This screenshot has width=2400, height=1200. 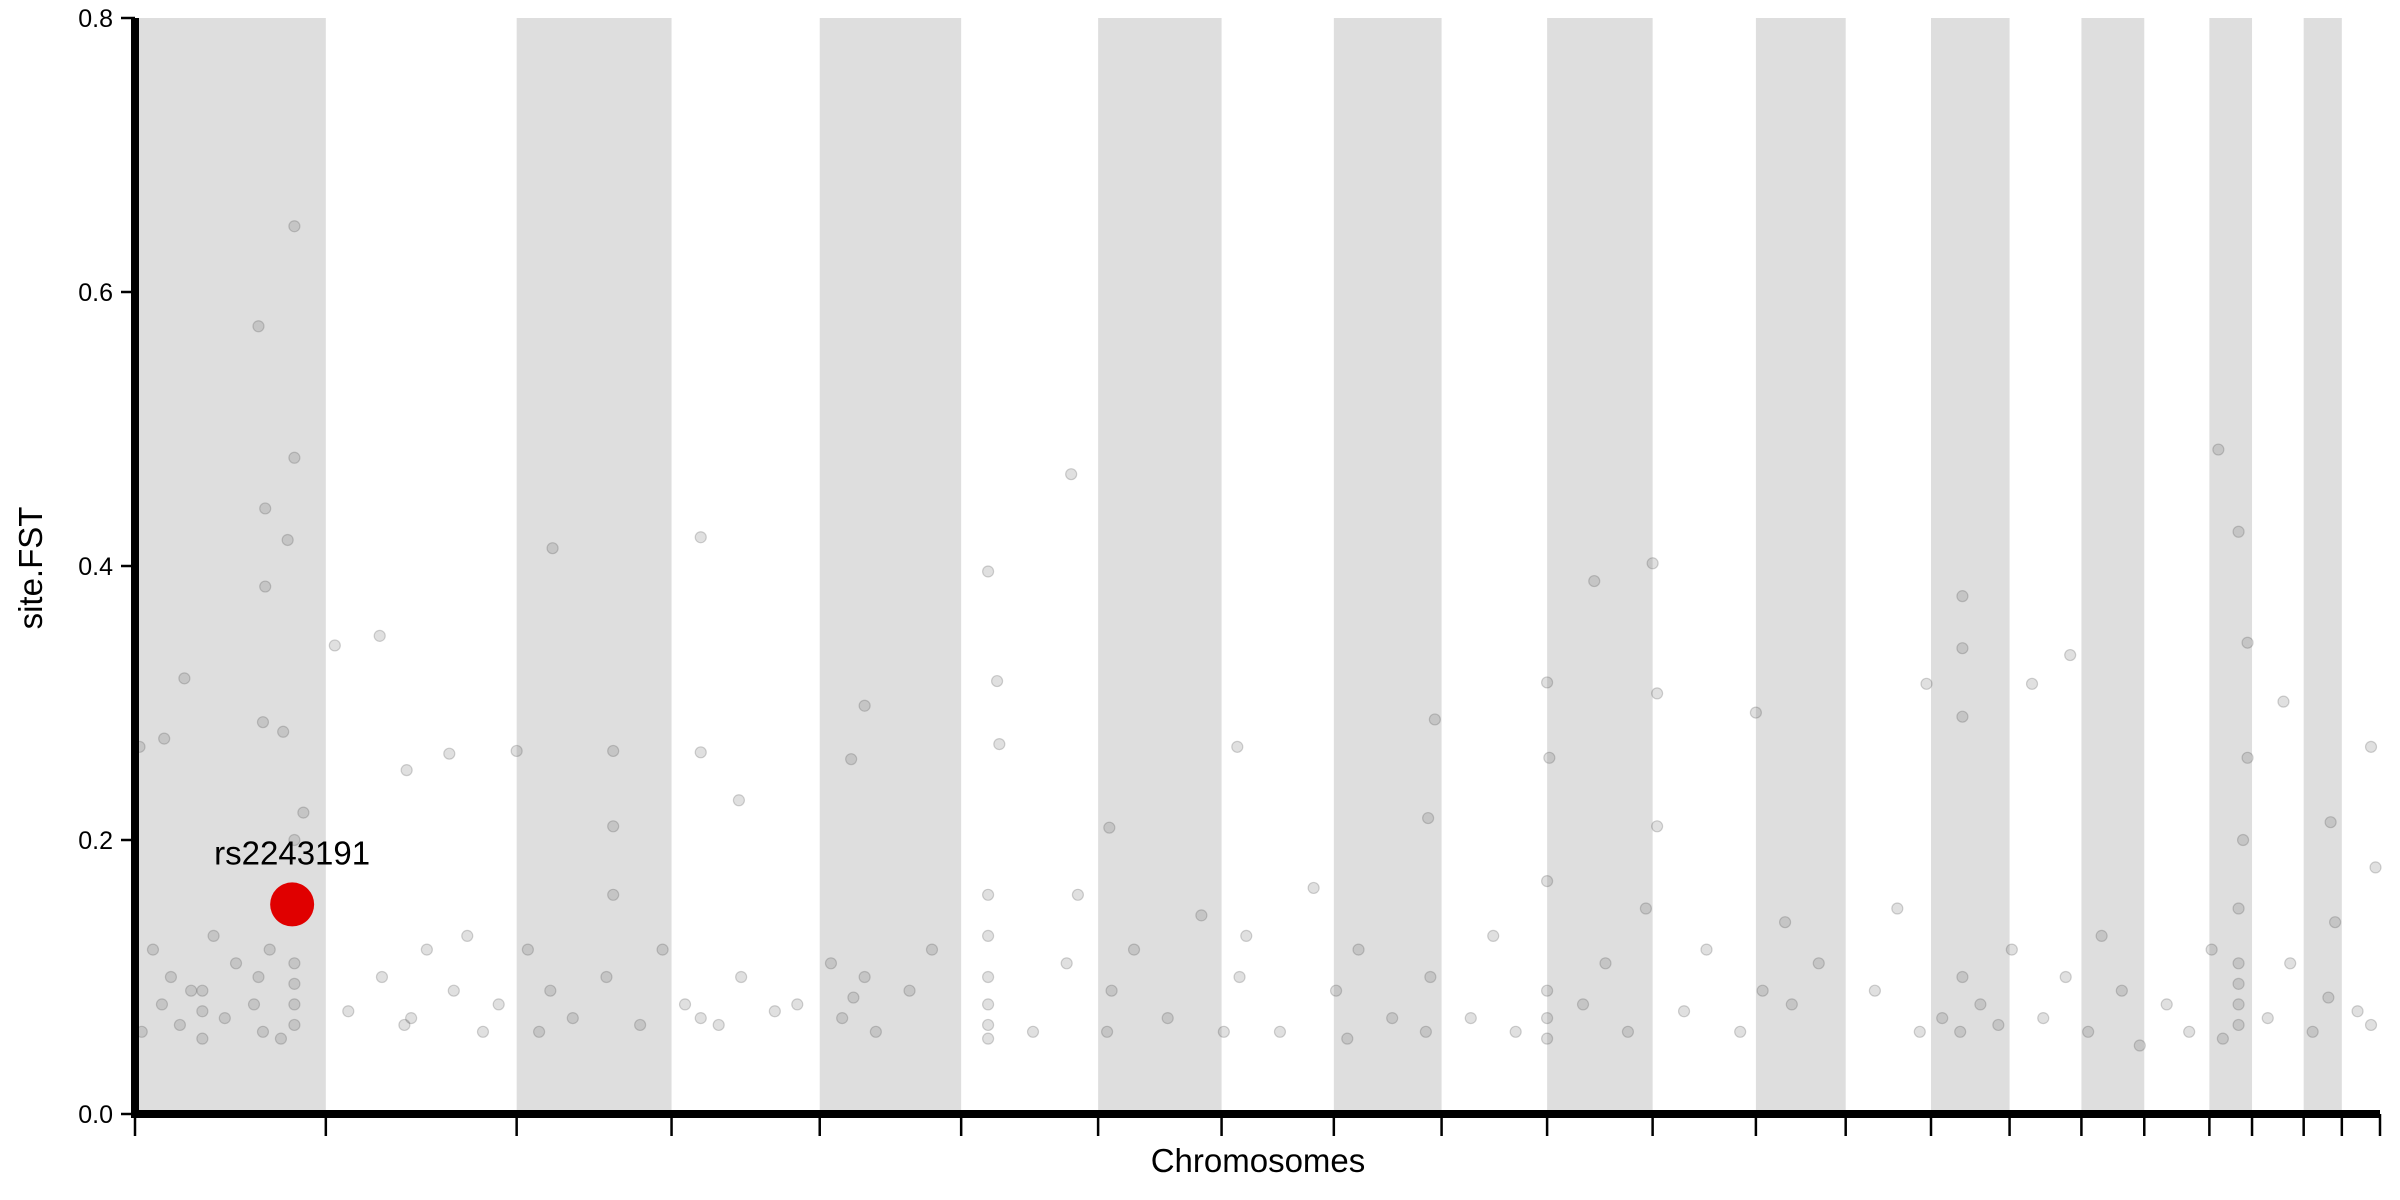 What do you see at coordinates (95, 293) in the screenshot?
I see `y-tick-label: 0.6` at bounding box center [95, 293].